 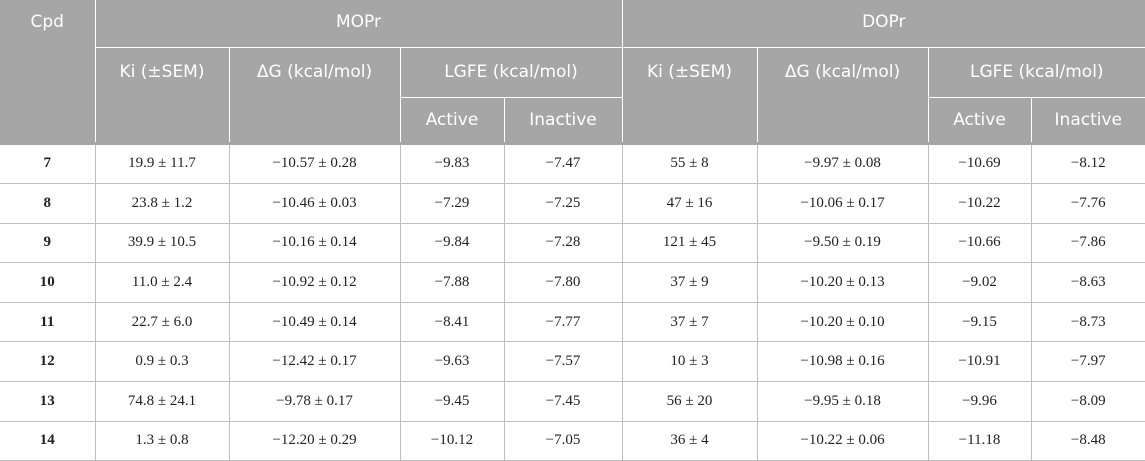 I want to click on header-mopr-dg: ΔG (kcal/mol), so click(x=314, y=95).